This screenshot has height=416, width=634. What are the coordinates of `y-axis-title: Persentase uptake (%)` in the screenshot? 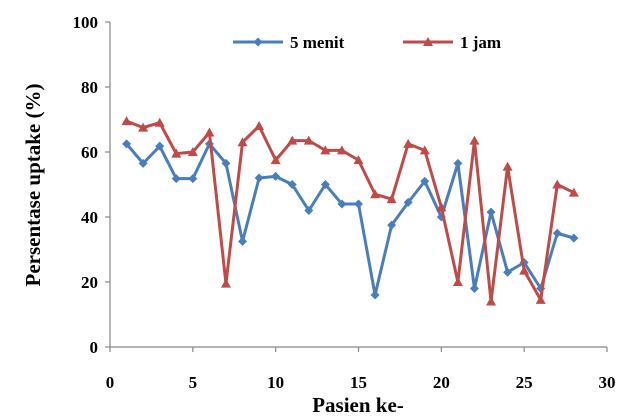 It's located at (33, 185).